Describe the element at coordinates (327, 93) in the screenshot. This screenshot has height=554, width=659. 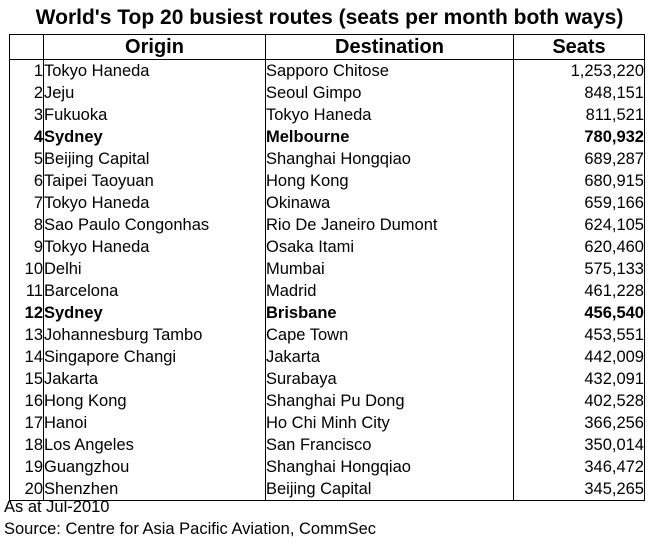
I see `table-row: 2 Jeju Seoul Gimpo 848,151` at that location.